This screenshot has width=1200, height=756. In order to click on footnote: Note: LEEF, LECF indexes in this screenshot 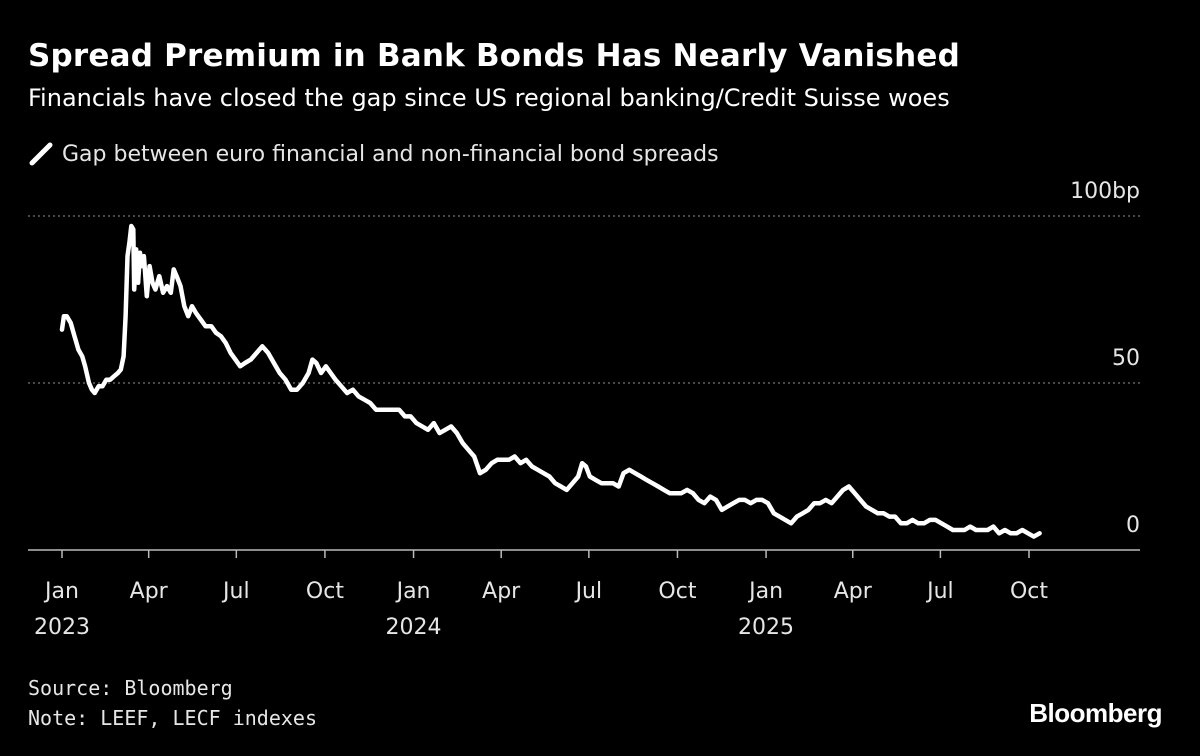, I will do `click(172, 718)`.